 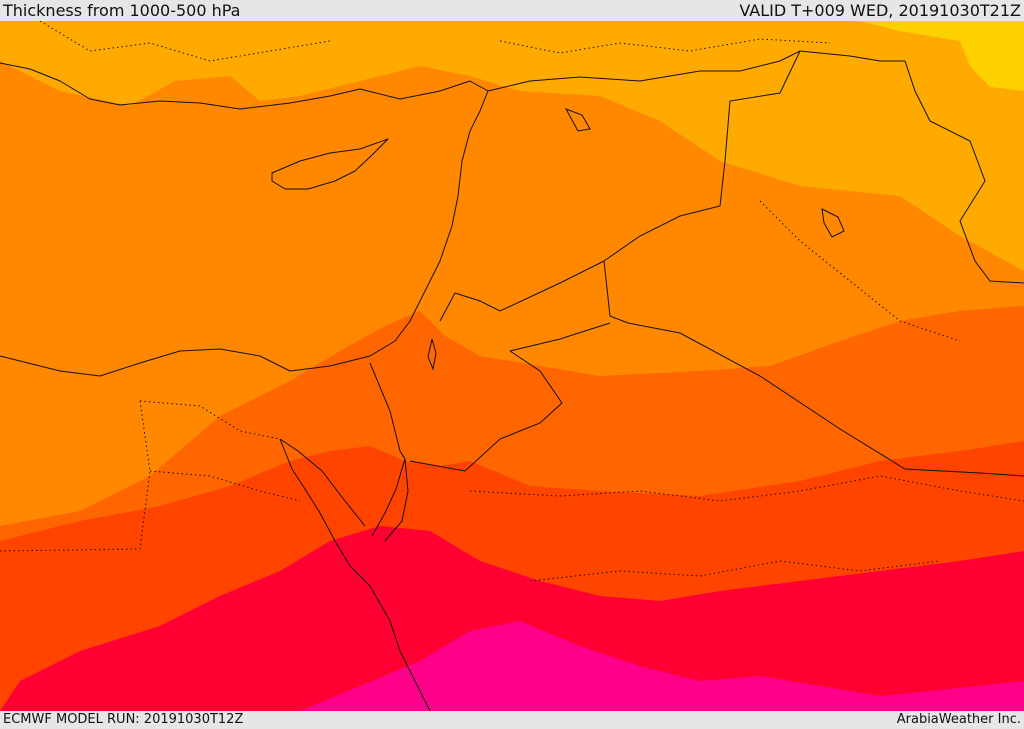 What do you see at coordinates (577, 120) in the screenshot?
I see `lake-assad` at bounding box center [577, 120].